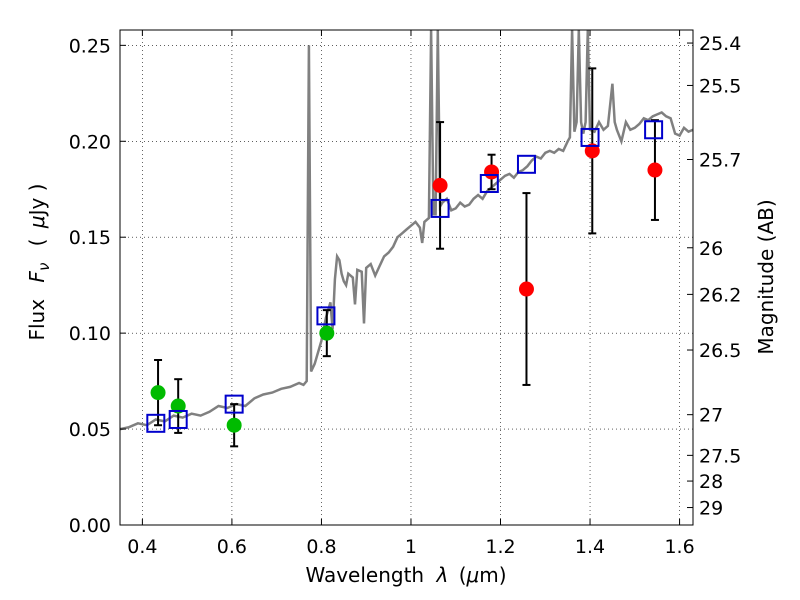 The width and height of the screenshot is (800, 600). What do you see at coordinates (679, 547) in the screenshot?
I see `x-tick-label: 1.6` at bounding box center [679, 547].